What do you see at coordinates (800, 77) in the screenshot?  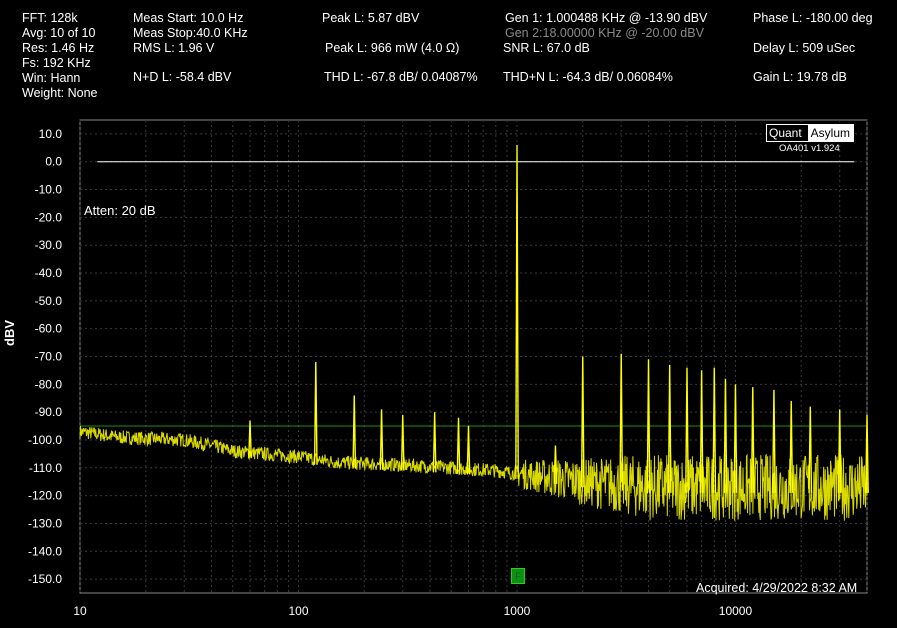 I see `gain: Gain L: 19.78 dB` at bounding box center [800, 77].